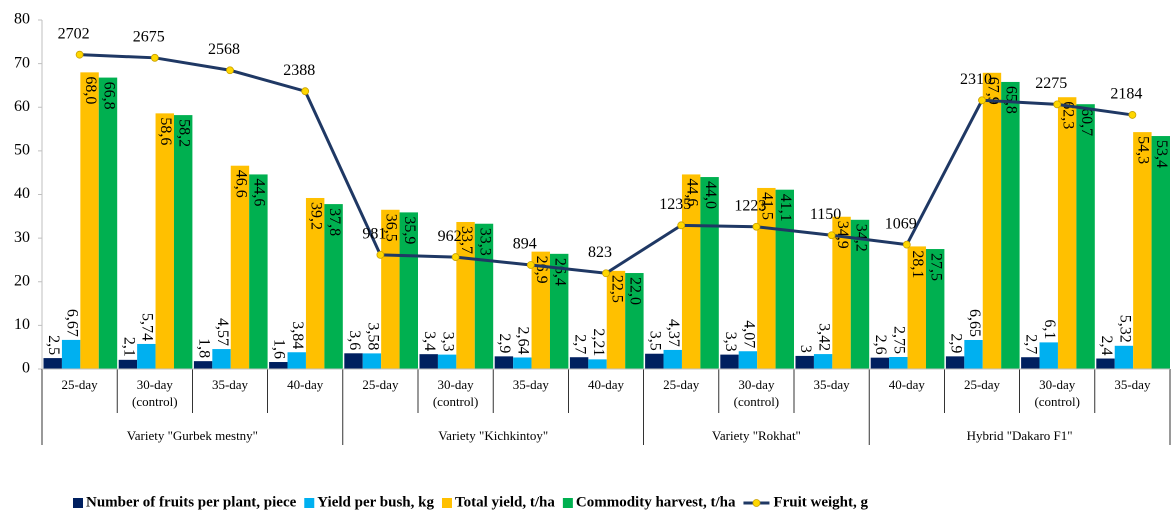 The image size is (1175, 516). Describe the element at coordinates (1143, 150) in the screenshot. I see `data-label: 54,3` at that location.